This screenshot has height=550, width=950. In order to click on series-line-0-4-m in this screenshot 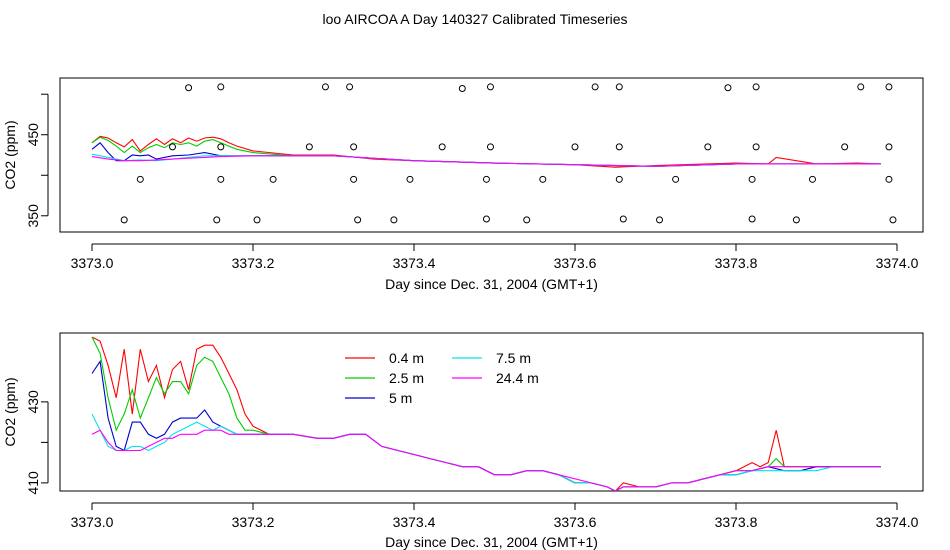, I will do `click(486, 151)`.